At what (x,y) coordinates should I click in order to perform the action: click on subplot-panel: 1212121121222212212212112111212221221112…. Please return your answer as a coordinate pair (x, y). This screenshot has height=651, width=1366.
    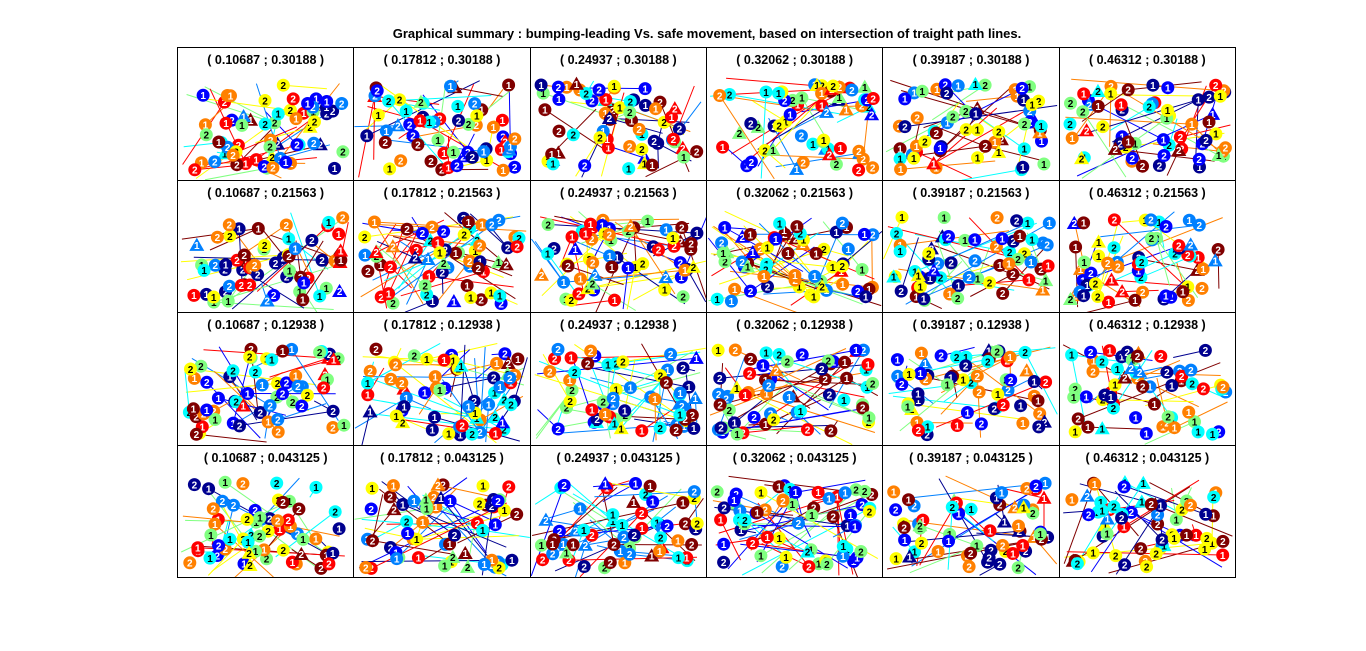
    Looking at the image, I should click on (970, 512).